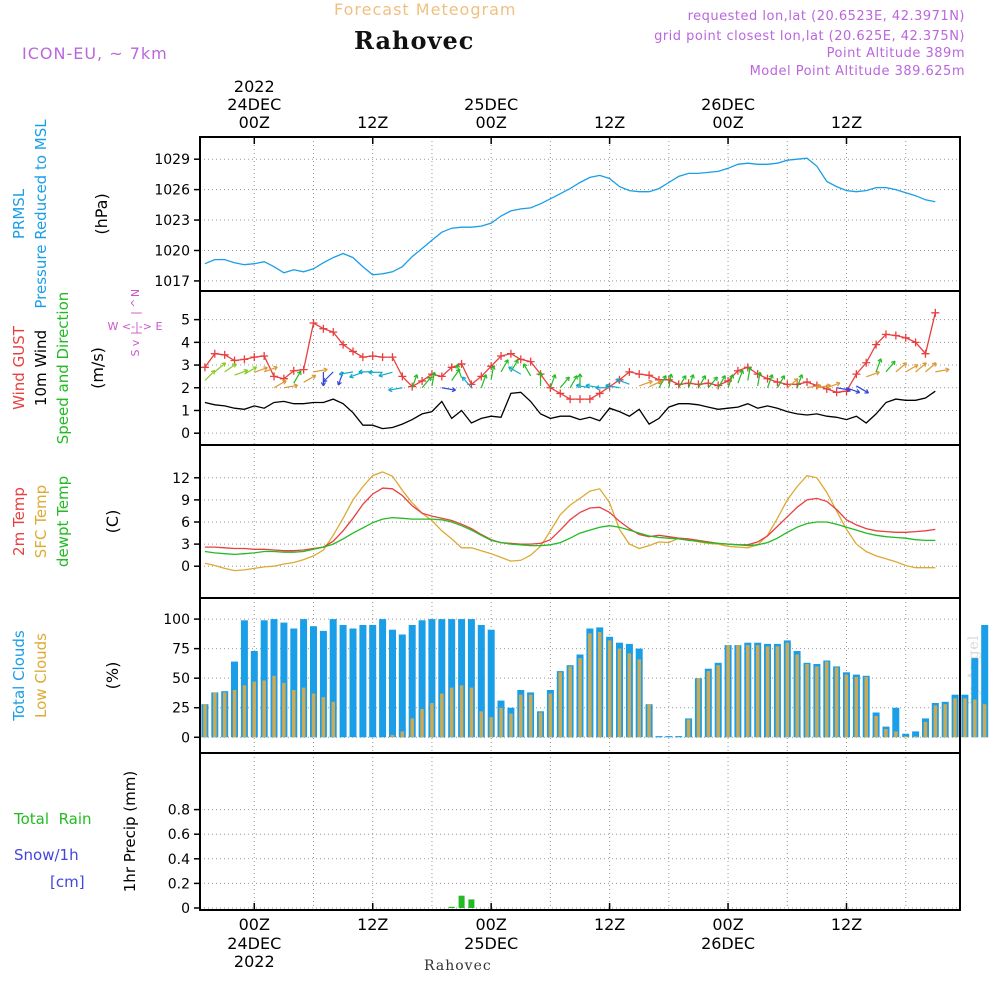 This screenshot has width=1000, height=1000. What do you see at coordinates (135, 352) in the screenshot?
I see `compass-row: S` at bounding box center [135, 352].